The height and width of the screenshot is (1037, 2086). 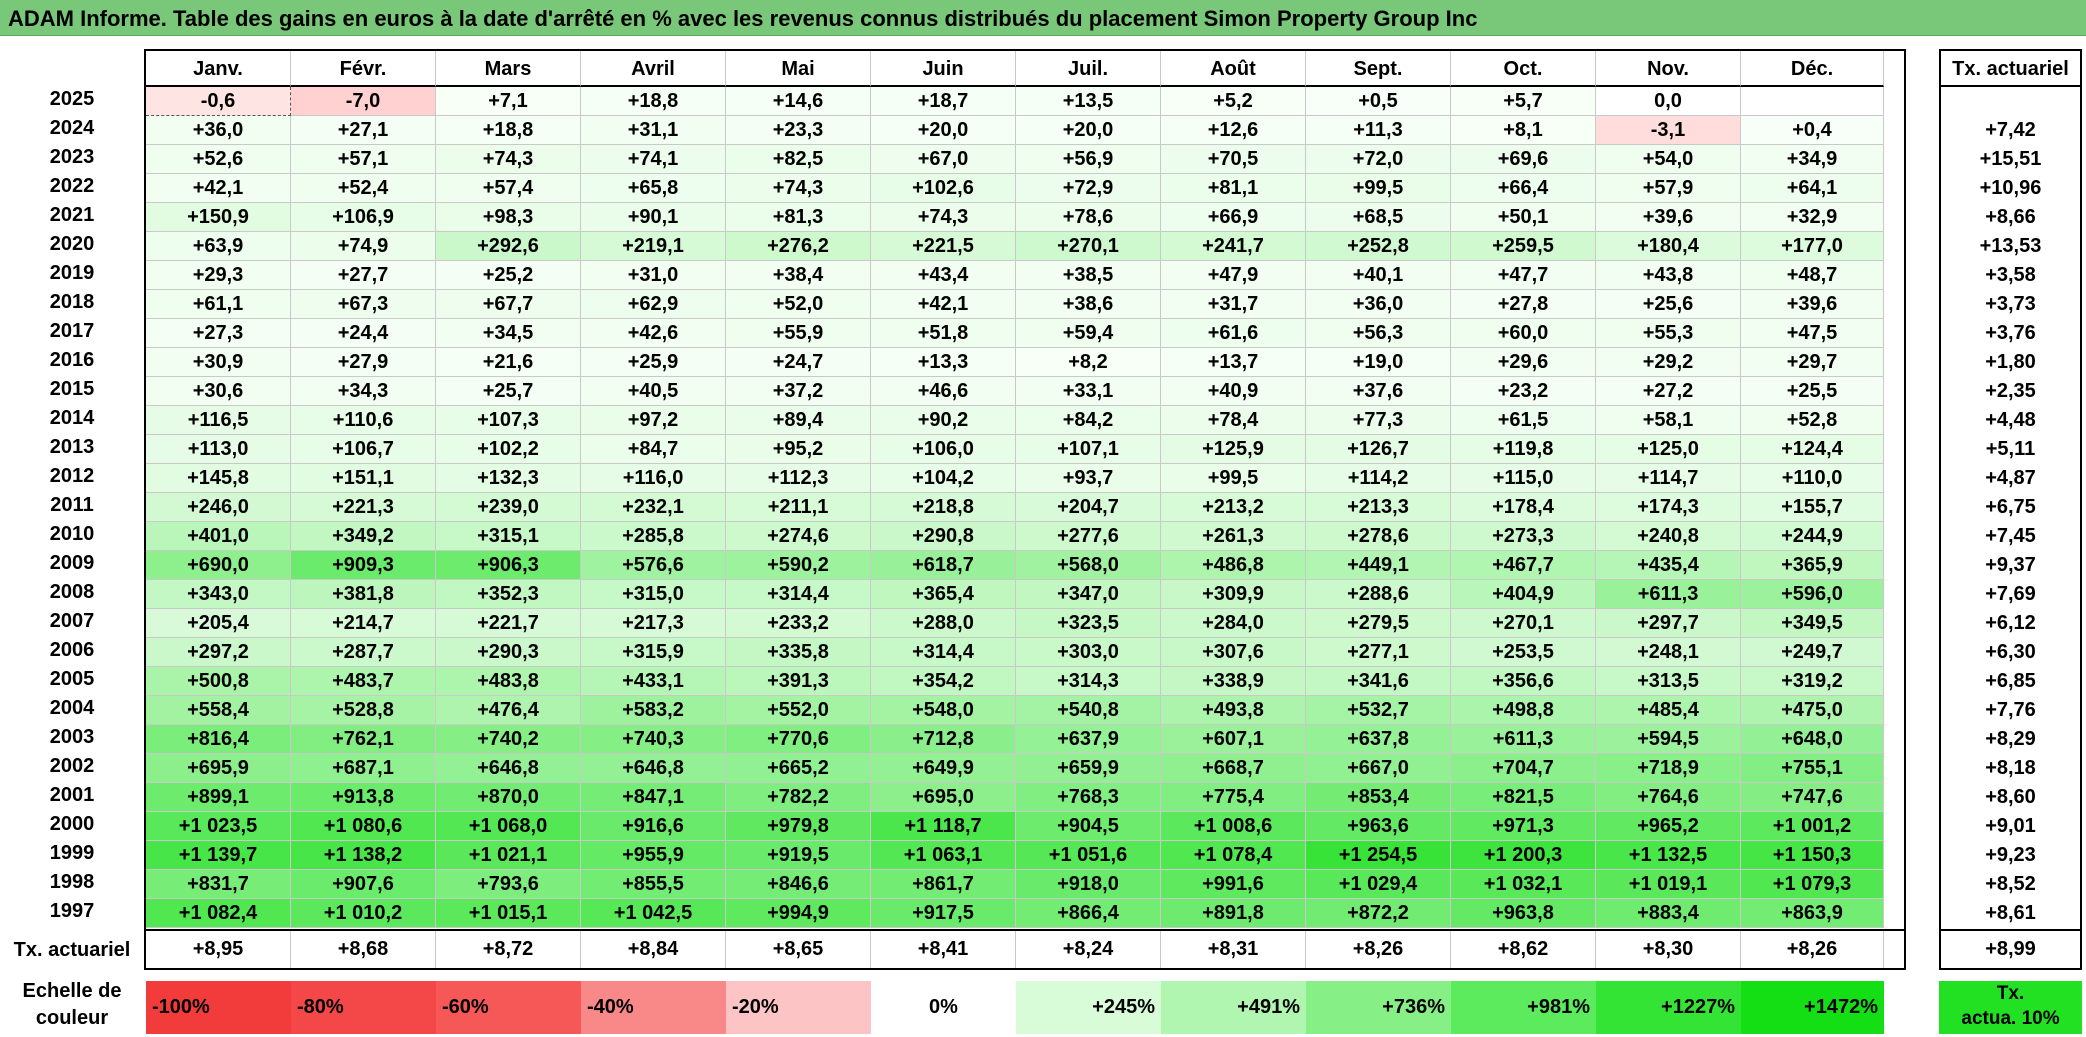 I want to click on table-cell: +467,7, so click(x=1523, y=565).